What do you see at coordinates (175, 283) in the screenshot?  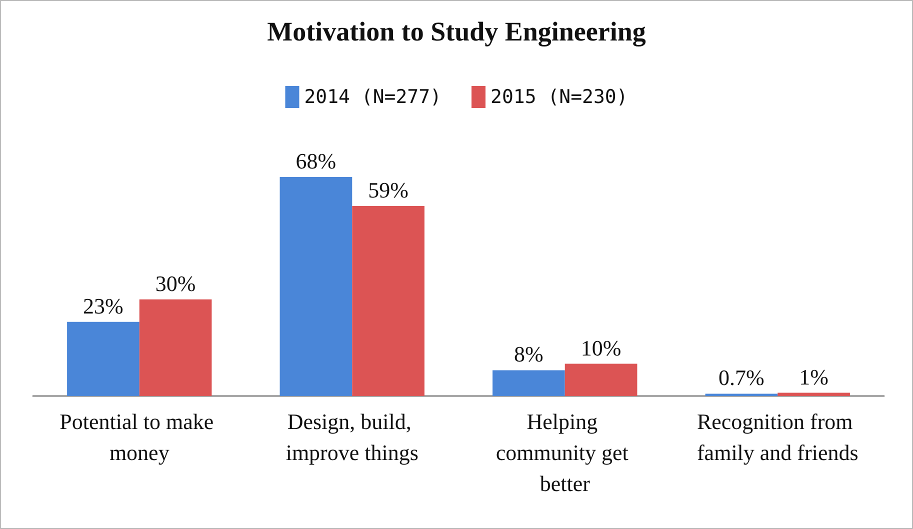 I see `data-label: 30%` at bounding box center [175, 283].